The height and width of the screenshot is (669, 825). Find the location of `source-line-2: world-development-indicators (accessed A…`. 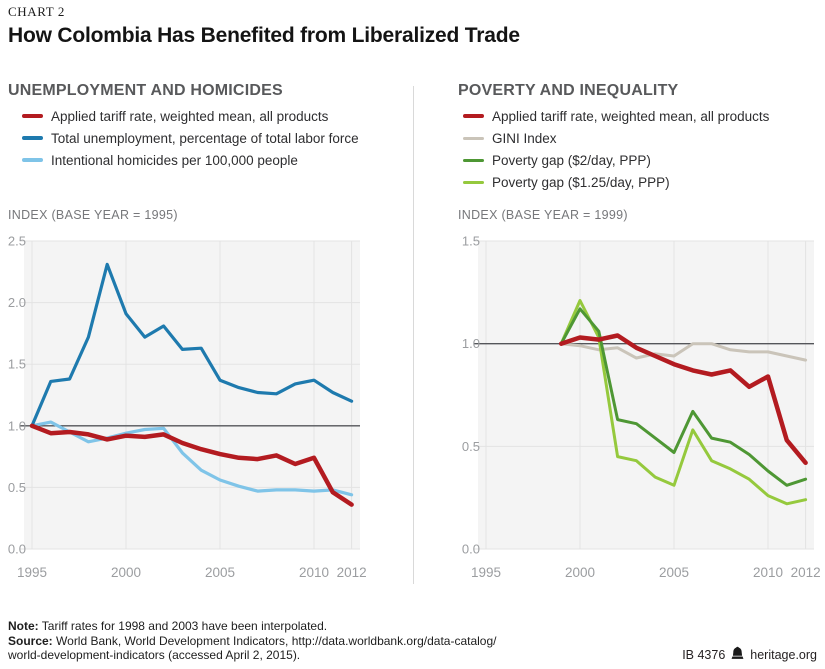

source-line-2: world-development-indicators (accessed A… is located at coordinates (252, 655).